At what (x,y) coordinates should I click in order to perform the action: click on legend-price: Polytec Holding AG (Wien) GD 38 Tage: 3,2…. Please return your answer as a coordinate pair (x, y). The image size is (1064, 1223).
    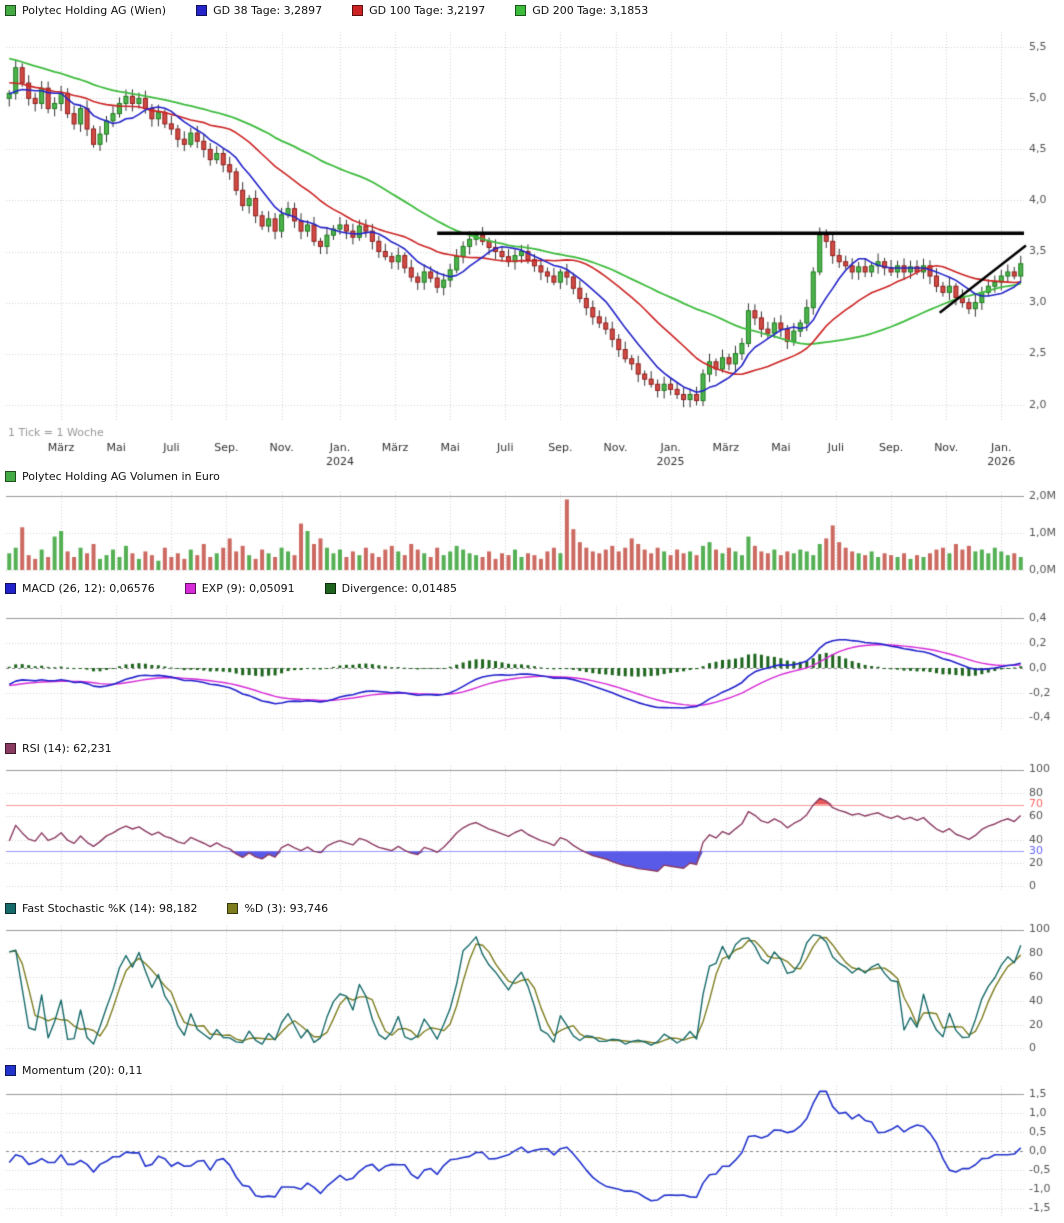
    Looking at the image, I should click on (532, 10).